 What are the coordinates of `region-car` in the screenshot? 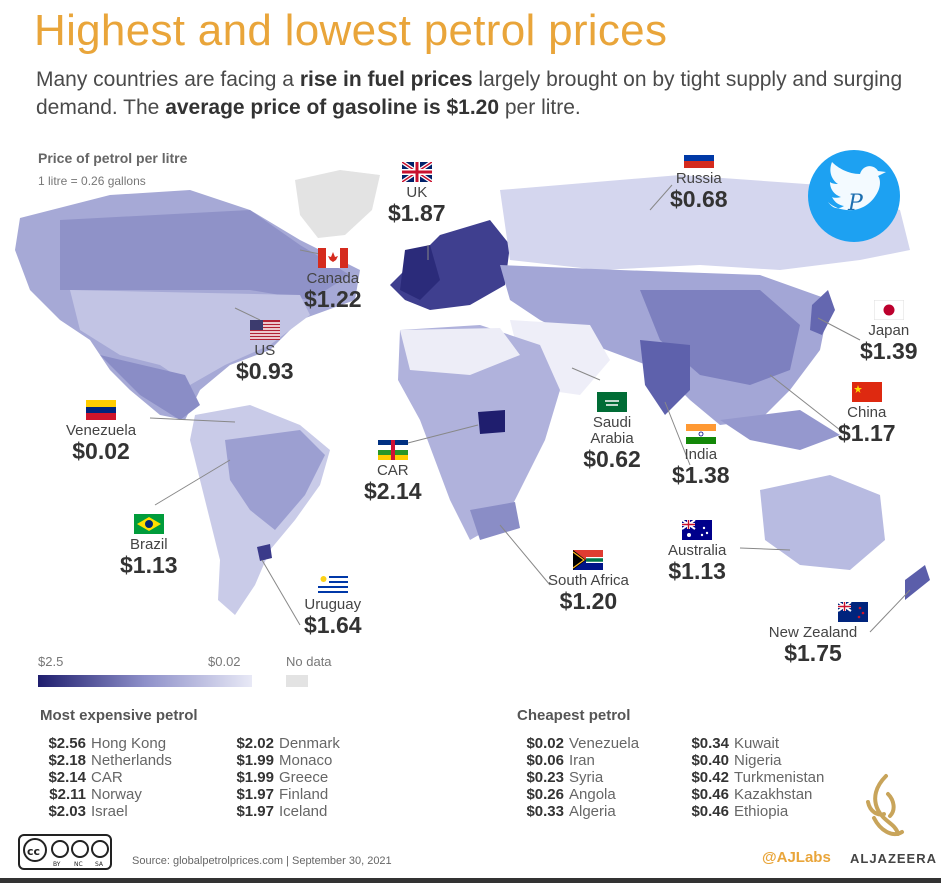 It's located at (491, 422).